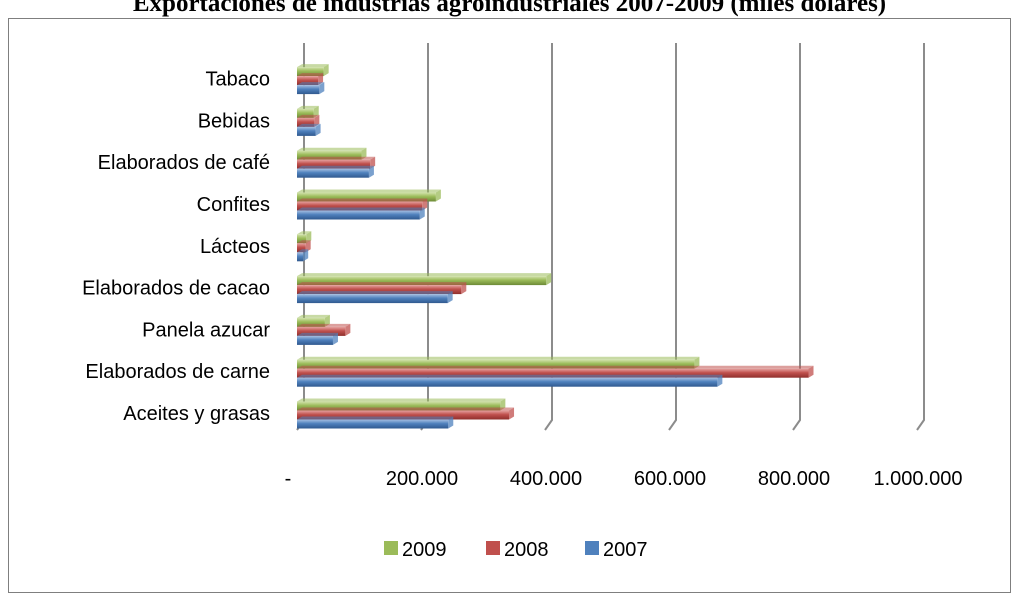 The width and height of the screenshot is (1019, 593). What do you see at coordinates (177, 372) in the screenshot?
I see `category-label: Elaborados de carne` at bounding box center [177, 372].